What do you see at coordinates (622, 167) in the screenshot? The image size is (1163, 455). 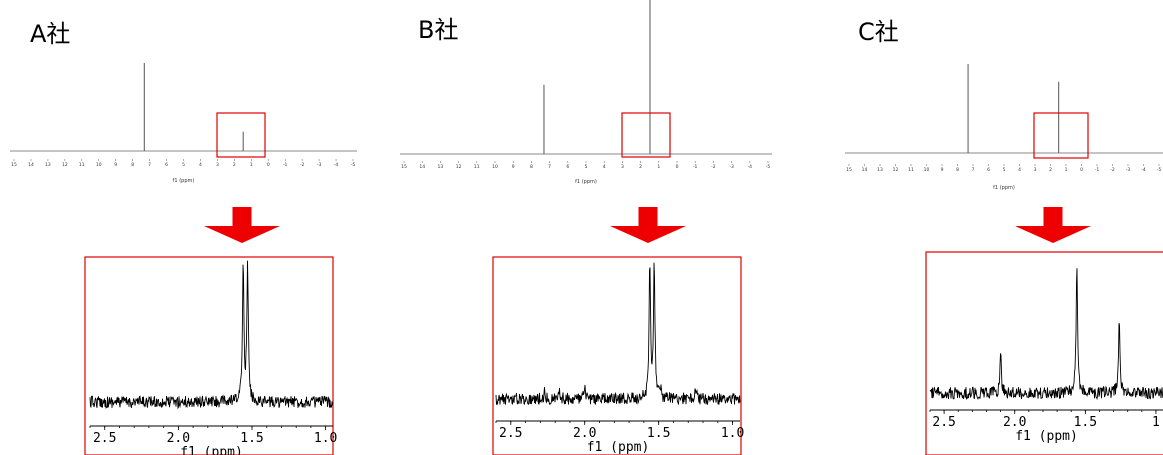 I see `overview-tick-label-b: 3` at bounding box center [622, 167].